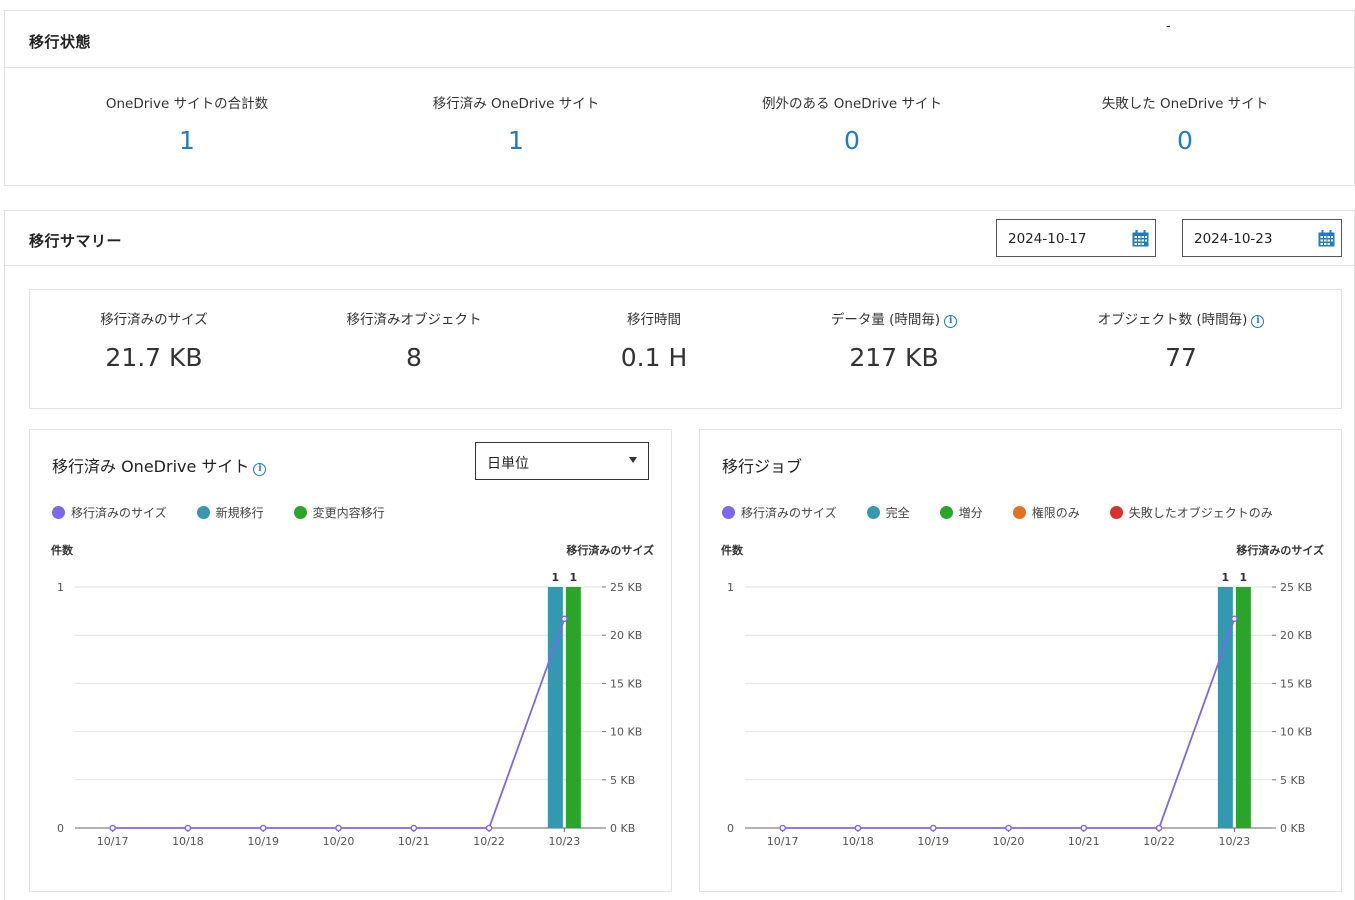 The width and height of the screenshot is (1355, 900). Describe the element at coordinates (894, 340) in the screenshot. I see `stat-data-per-hour: データ量 (時間毎) i 217 KB` at that location.